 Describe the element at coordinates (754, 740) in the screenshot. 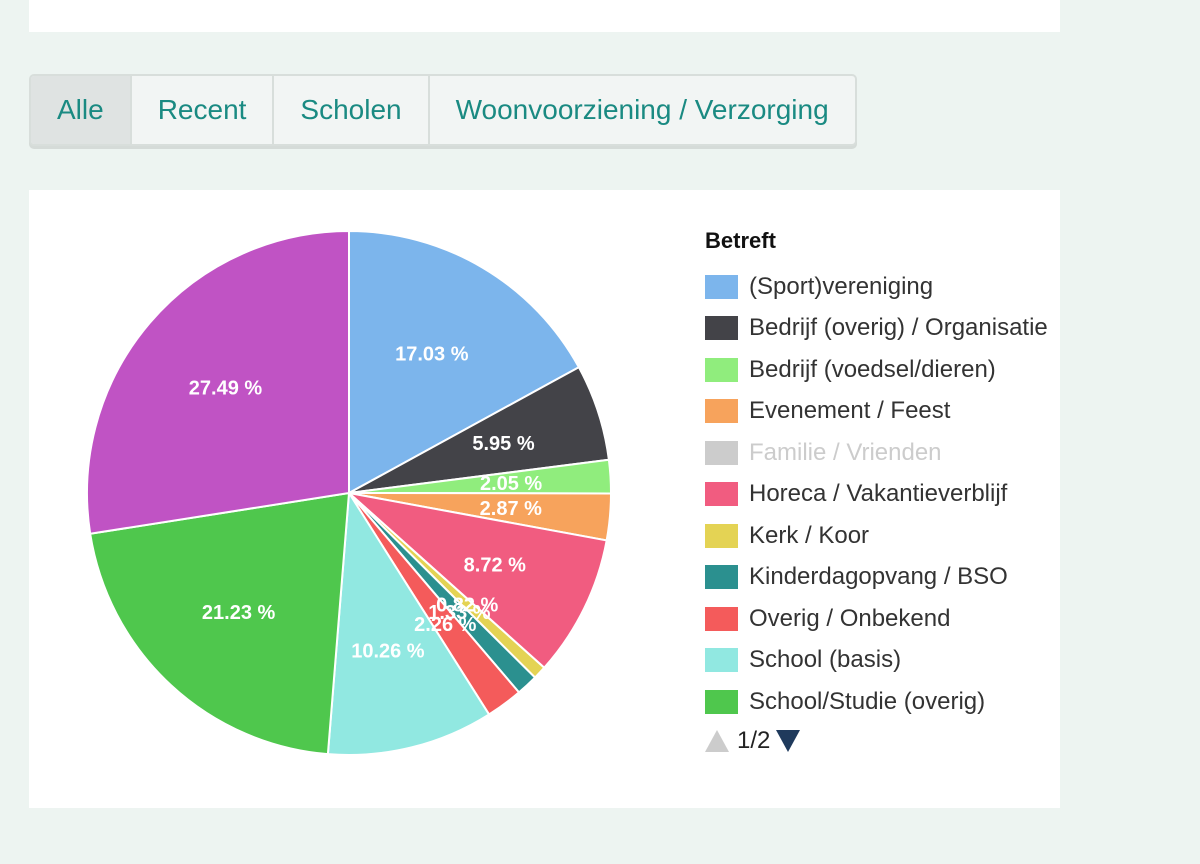

I see `pager-text: 1/2` at that location.